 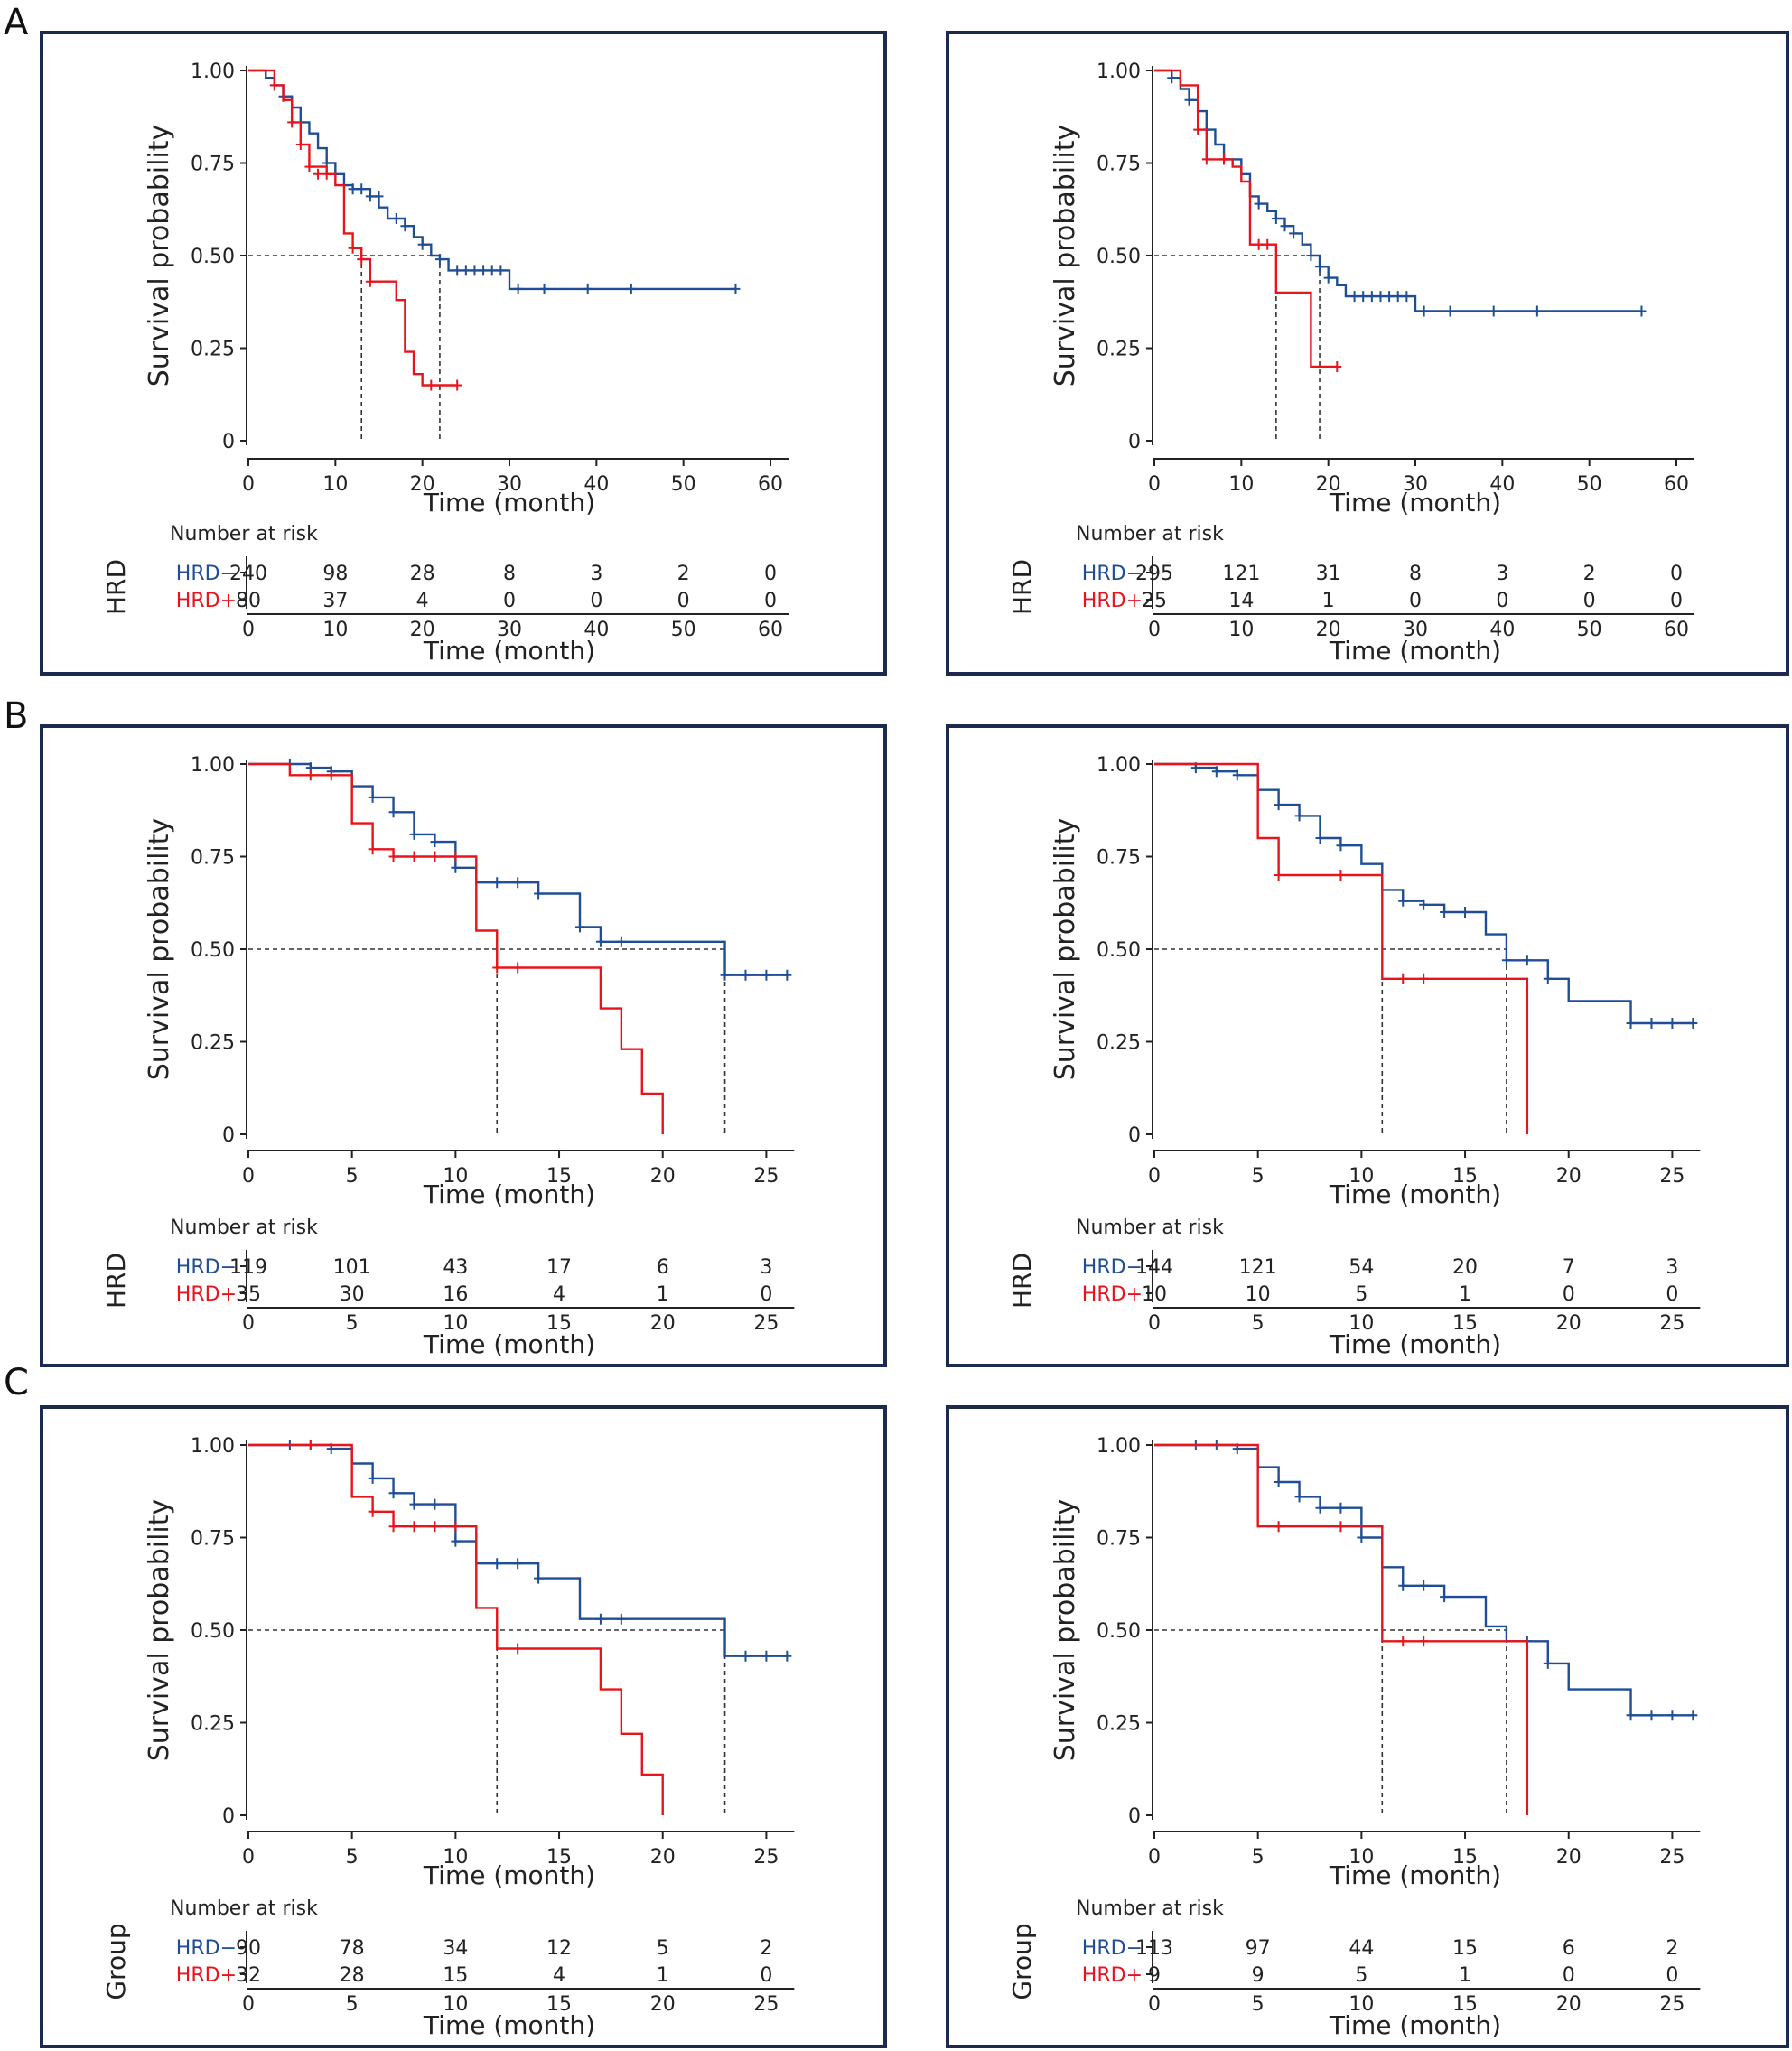 What do you see at coordinates (770, 630) in the screenshot?
I see `risk-x-tick-label: 60` at bounding box center [770, 630].